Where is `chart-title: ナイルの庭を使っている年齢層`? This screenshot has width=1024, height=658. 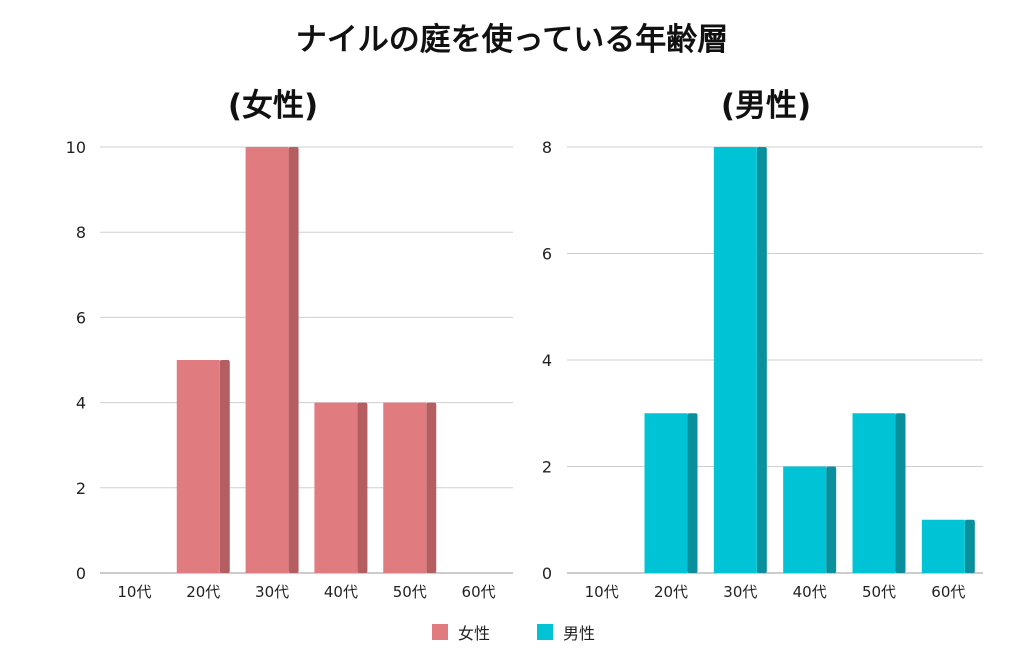
chart-title: ナイルの庭を使っている年齢層 is located at coordinates (512, 40).